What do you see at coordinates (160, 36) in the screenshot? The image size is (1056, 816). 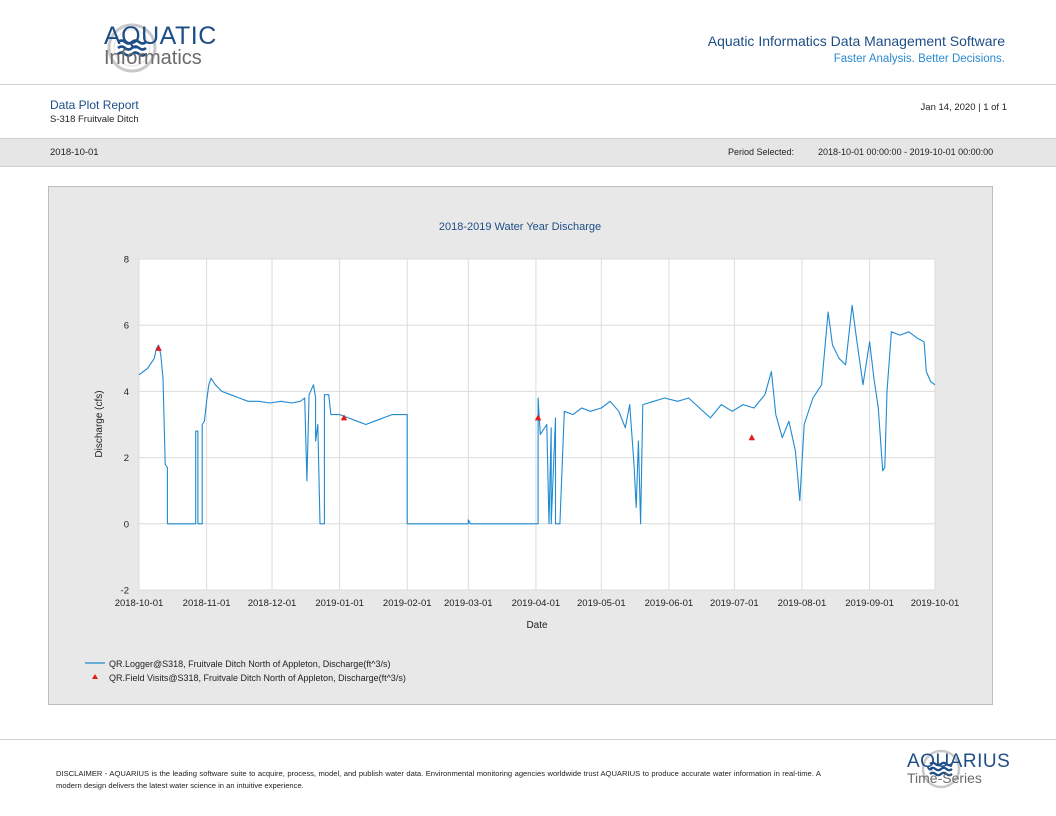 I see `brand-name: AQUATIC` at bounding box center [160, 36].